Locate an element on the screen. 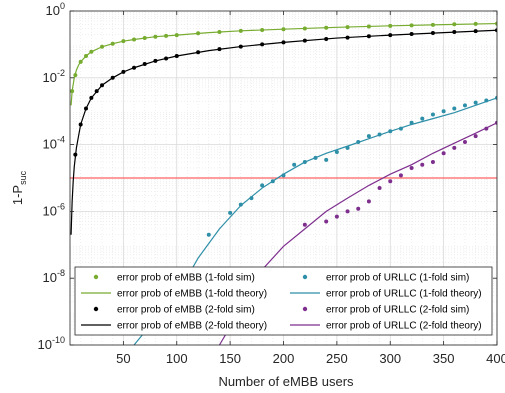 The height and width of the screenshot is (393, 505). legend-item: error prob of URLLC (1-fold theory) is located at coordinates (386, 294).